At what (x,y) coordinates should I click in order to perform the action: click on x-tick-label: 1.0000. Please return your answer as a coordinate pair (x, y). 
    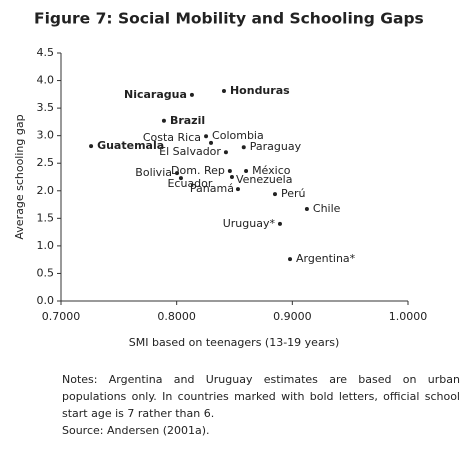
    Looking at the image, I should click on (408, 316).